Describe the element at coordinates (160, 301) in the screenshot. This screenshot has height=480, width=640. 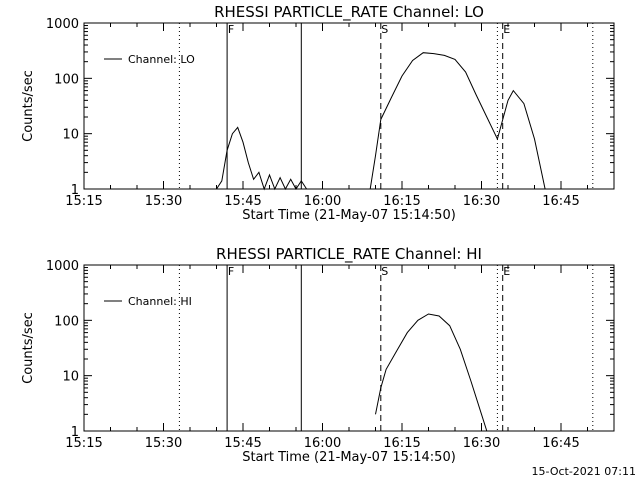
I see `legend-label: Channel: HI` at that location.